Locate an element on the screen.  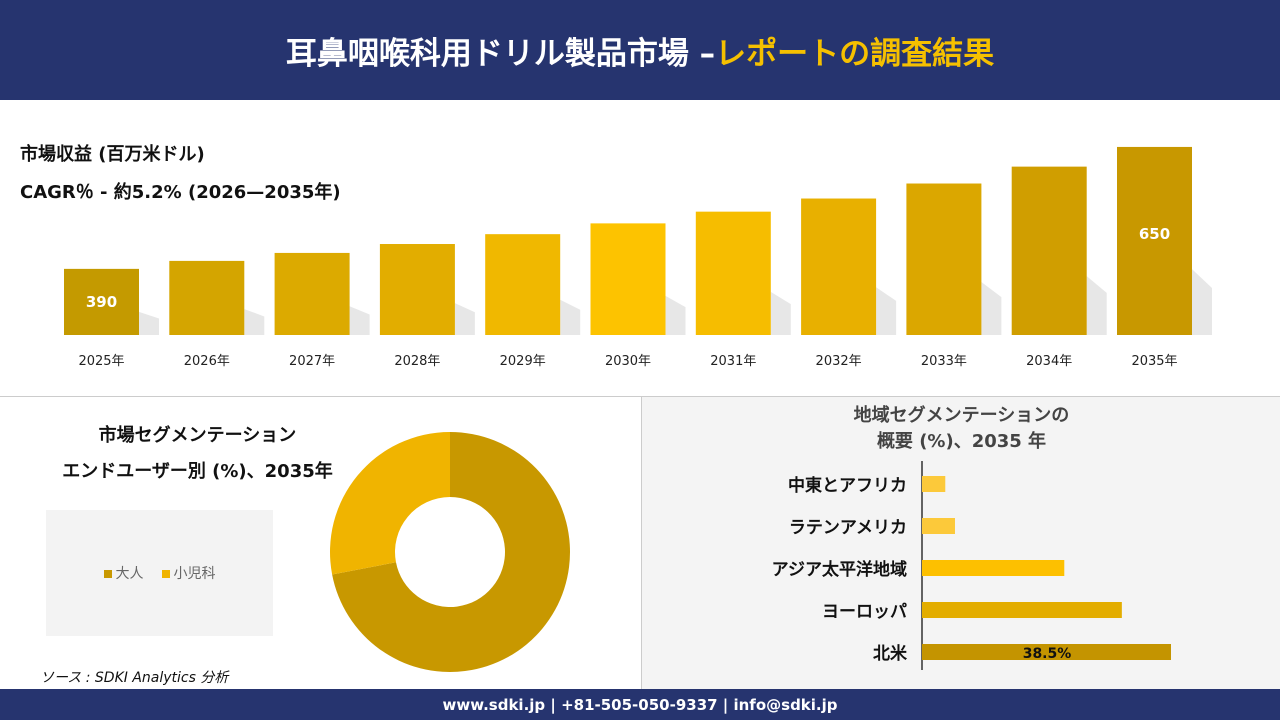
legend-item-pediatric: 小児科 is located at coordinates (188, 573).